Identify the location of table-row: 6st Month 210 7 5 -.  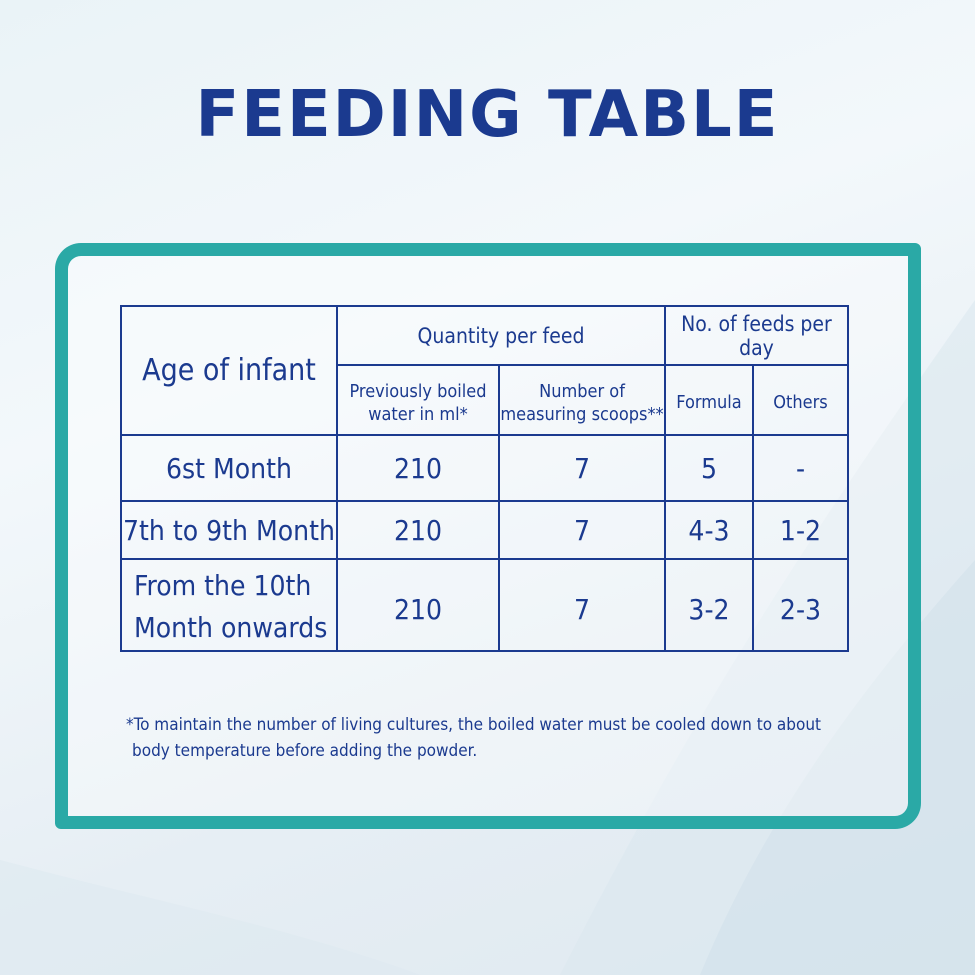
(484, 468).